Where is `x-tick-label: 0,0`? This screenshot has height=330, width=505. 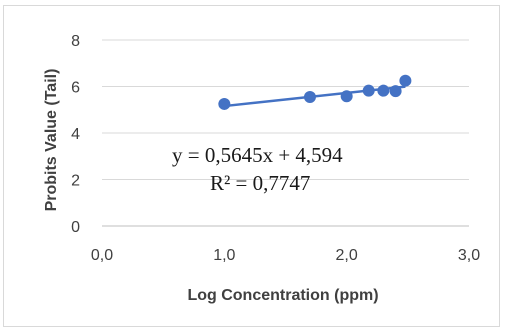 x-tick-label: 0,0 is located at coordinates (102, 255).